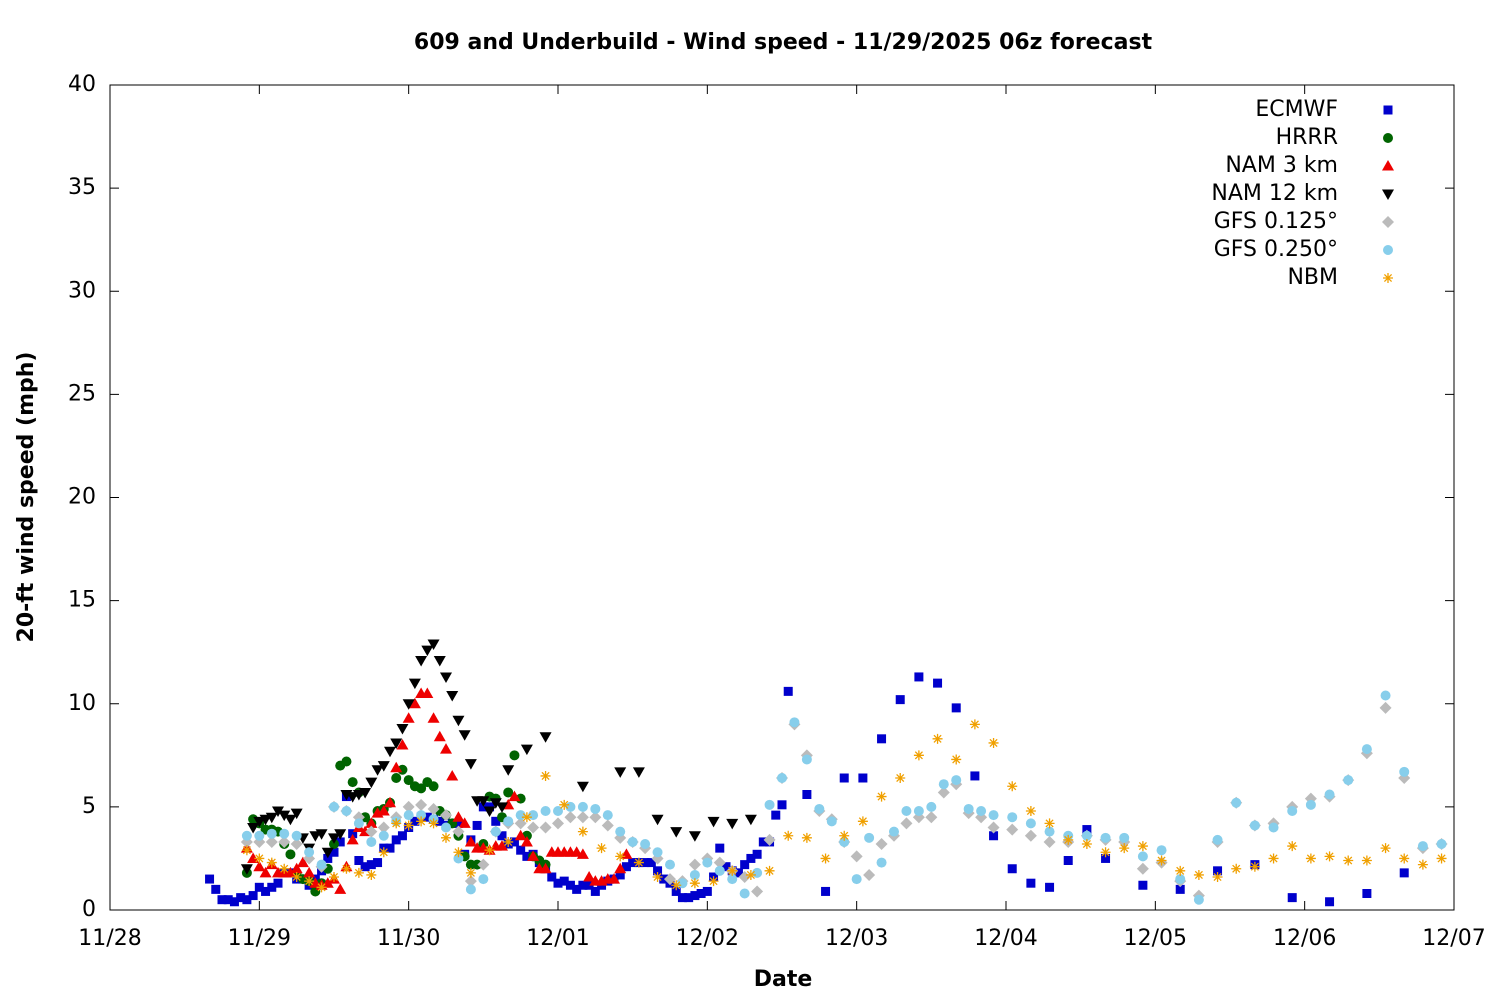 The width and height of the screenshot is (1500, 1000). What do you see at coordinates (82, 600) in the screenshot?
I see `y-tick-label: 15` at bounding box center [82, 600].